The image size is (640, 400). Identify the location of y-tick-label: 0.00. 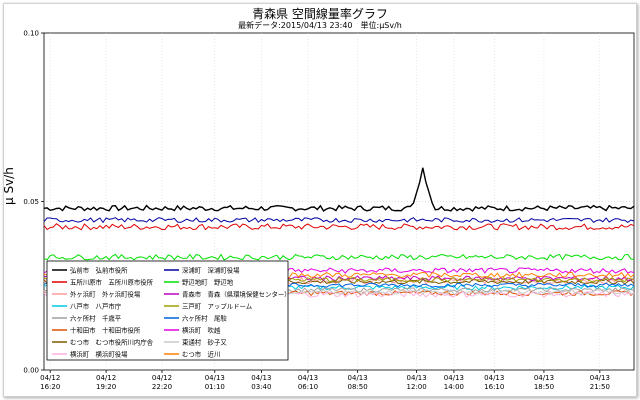
(31, 371).